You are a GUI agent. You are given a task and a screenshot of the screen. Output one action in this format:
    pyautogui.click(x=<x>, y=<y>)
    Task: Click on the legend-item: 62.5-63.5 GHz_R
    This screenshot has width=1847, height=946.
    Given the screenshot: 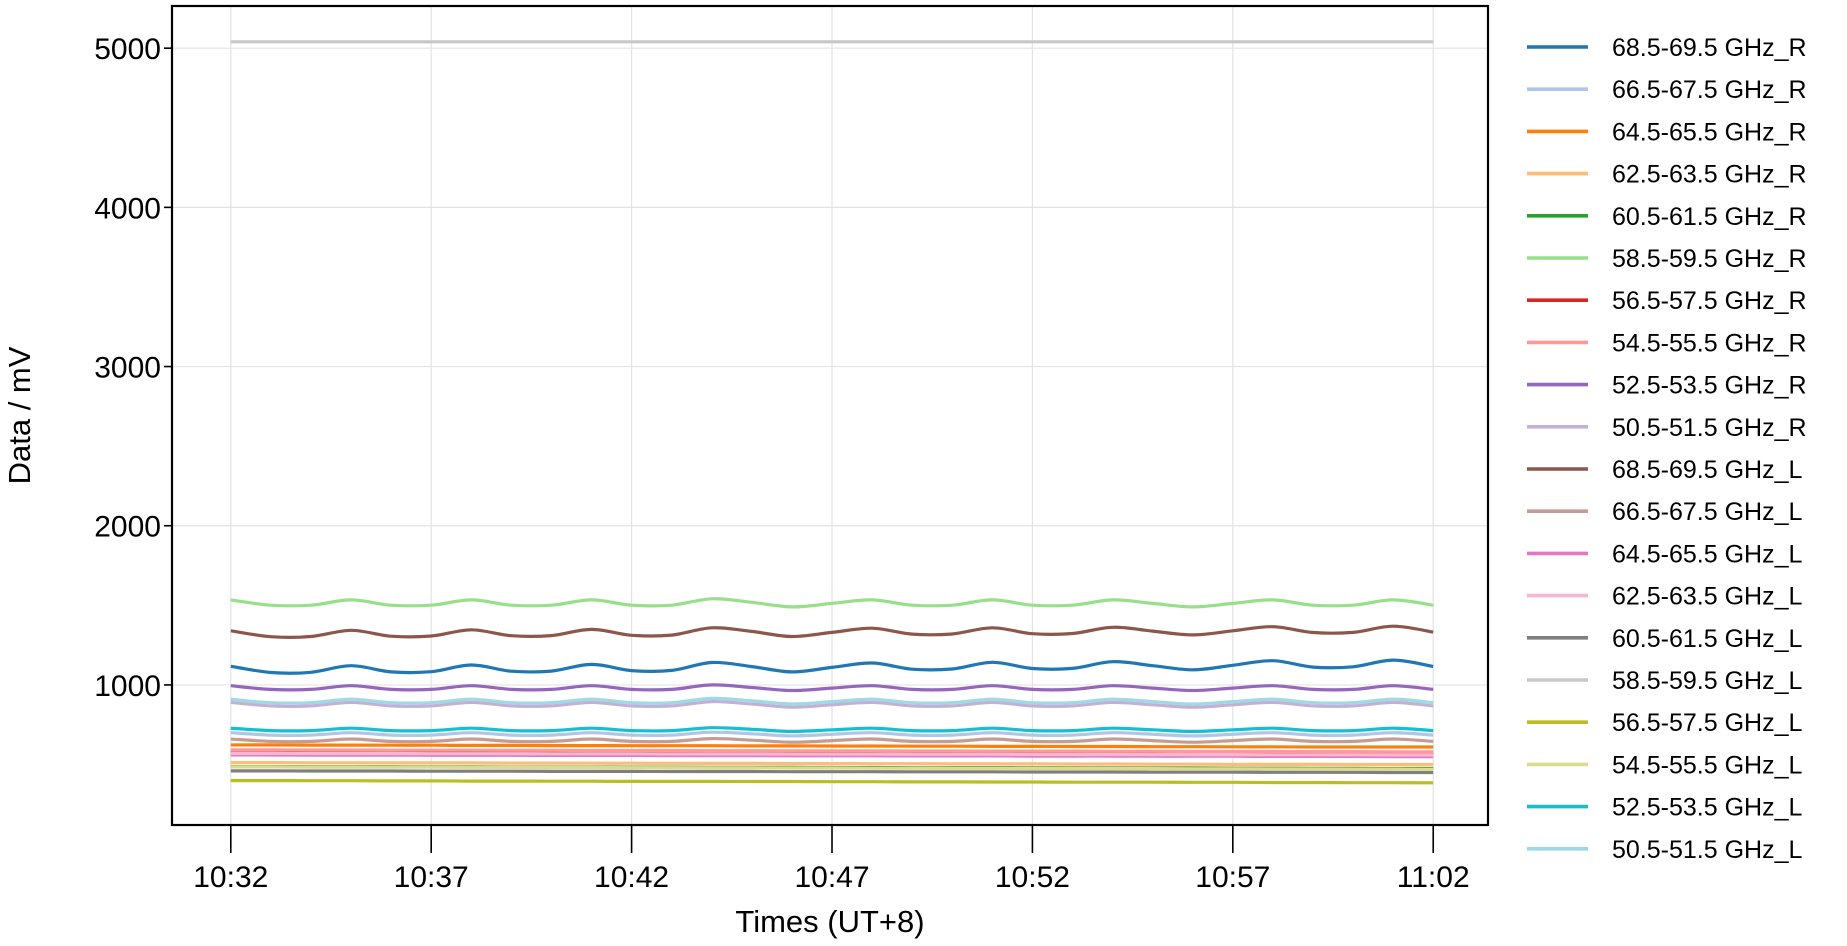 What is the action you would take?
    pyautogui.click(x=1667, y=175)
    